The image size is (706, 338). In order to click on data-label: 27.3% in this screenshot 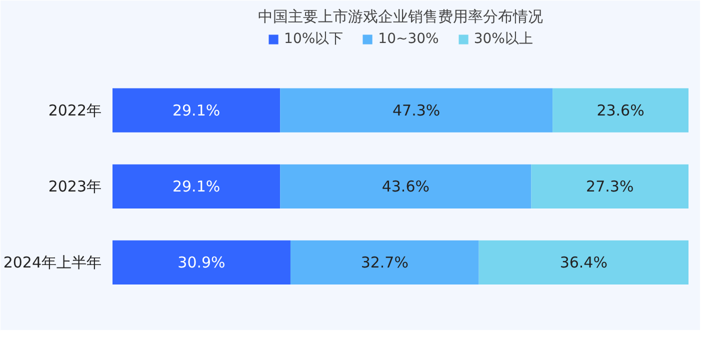, I will do `click(610, 186)`.